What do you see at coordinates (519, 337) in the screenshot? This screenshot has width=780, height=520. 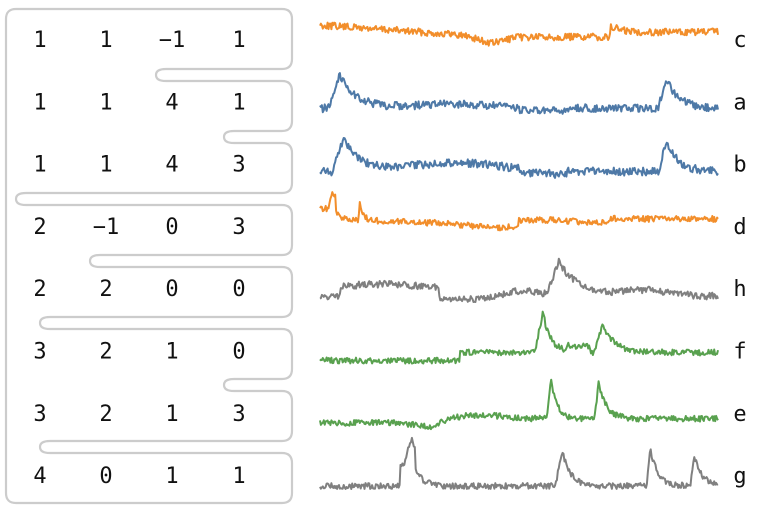 I see `signal-trace-f` at bounding box center [519, 337].